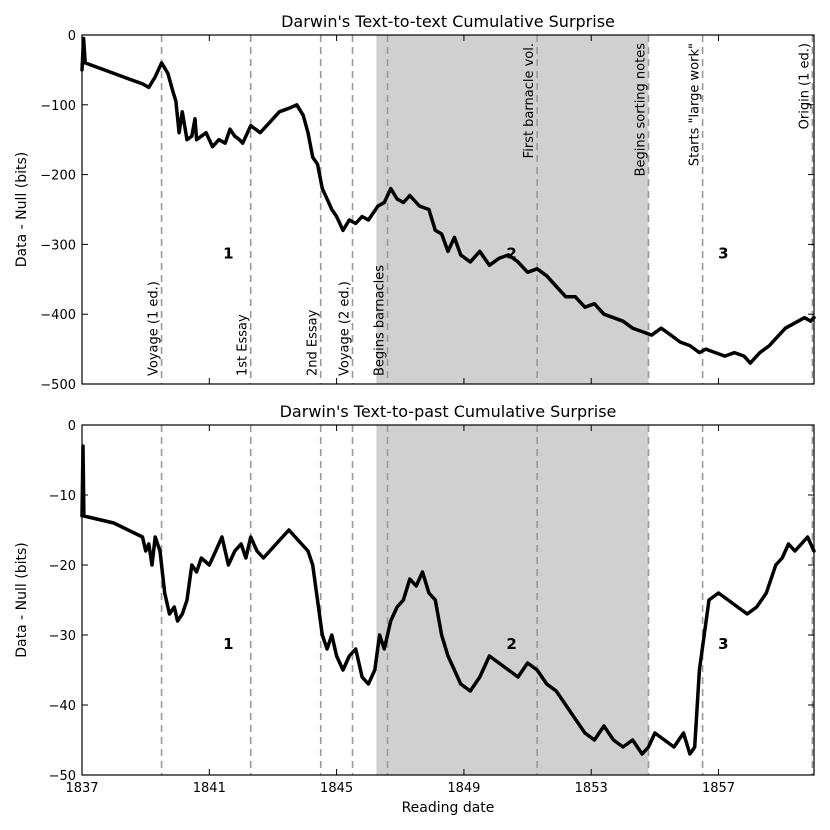  I want to click on event-annotation: Voyage (1 ed.), so click(154, 328).